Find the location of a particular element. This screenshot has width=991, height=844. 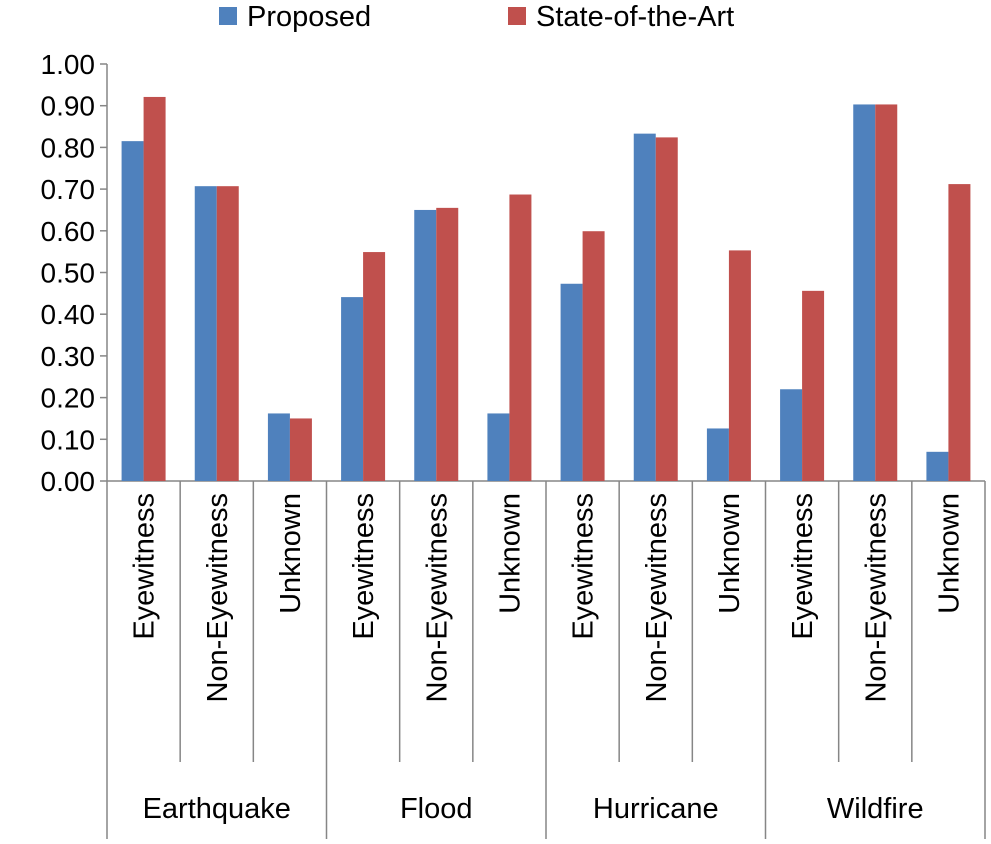

legend: Proposed State-of-the-Art is located at coordinates (476, 17).